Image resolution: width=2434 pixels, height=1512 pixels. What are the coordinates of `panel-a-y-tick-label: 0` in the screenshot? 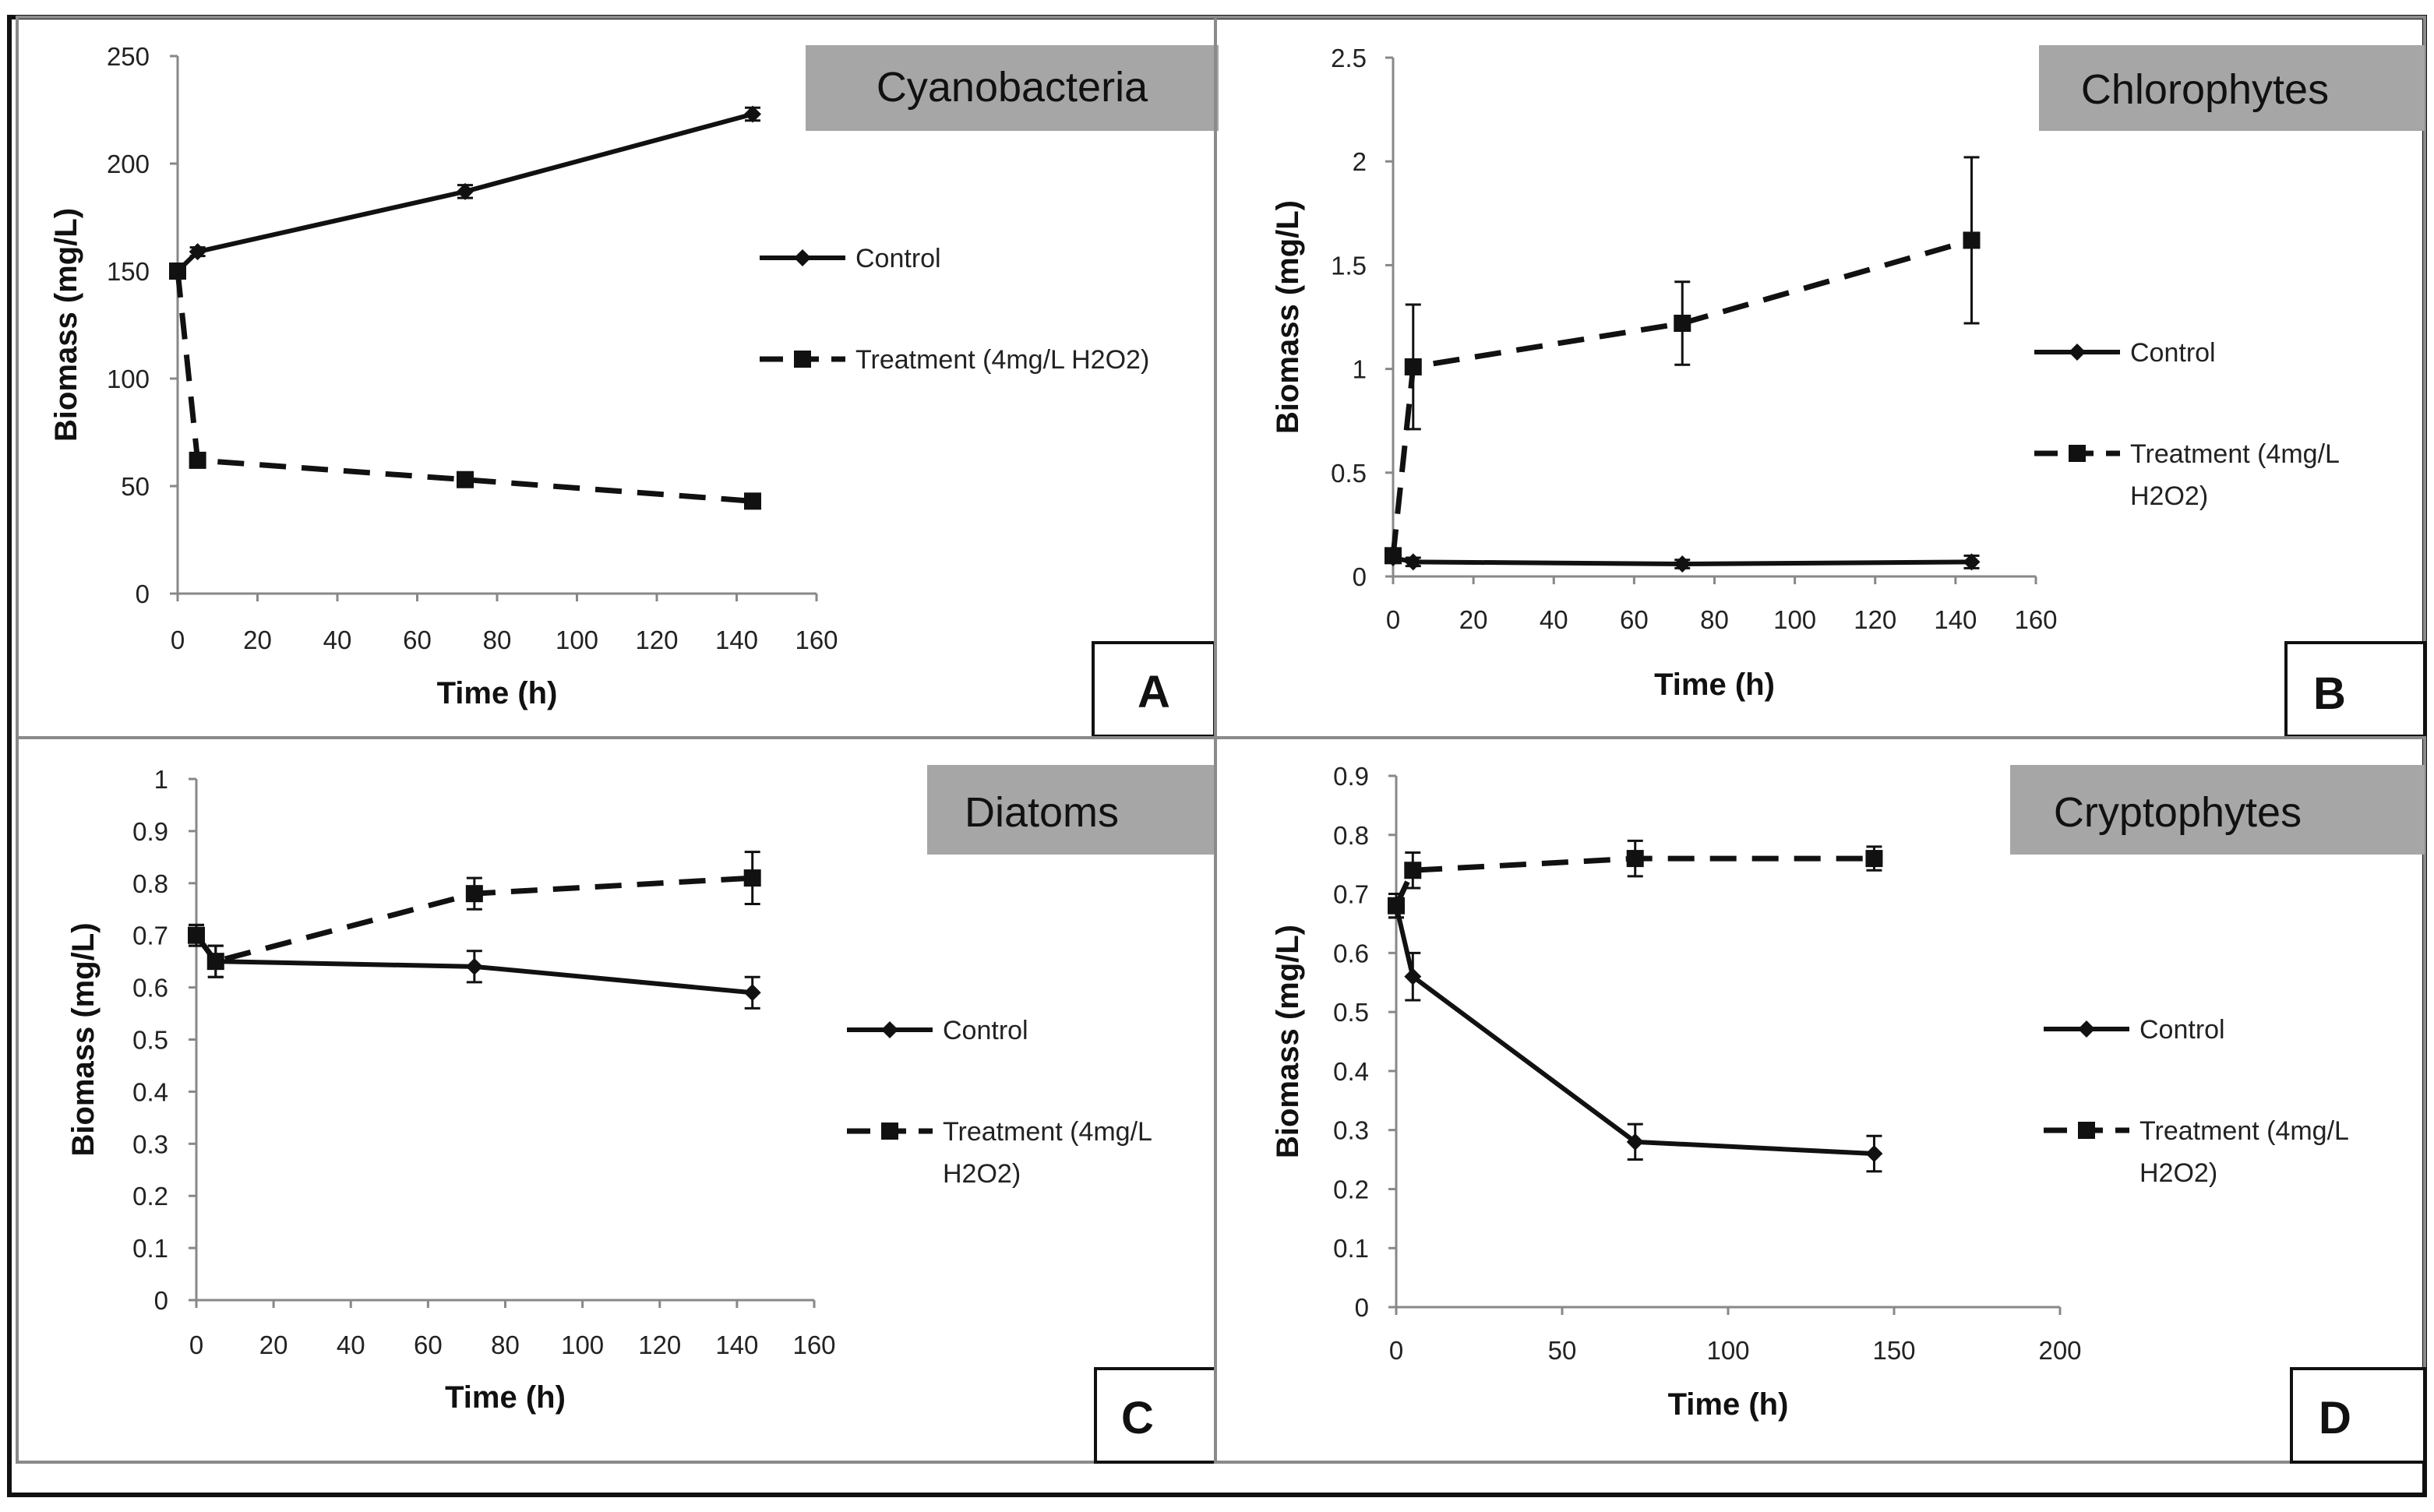 It's located at (143, 594).